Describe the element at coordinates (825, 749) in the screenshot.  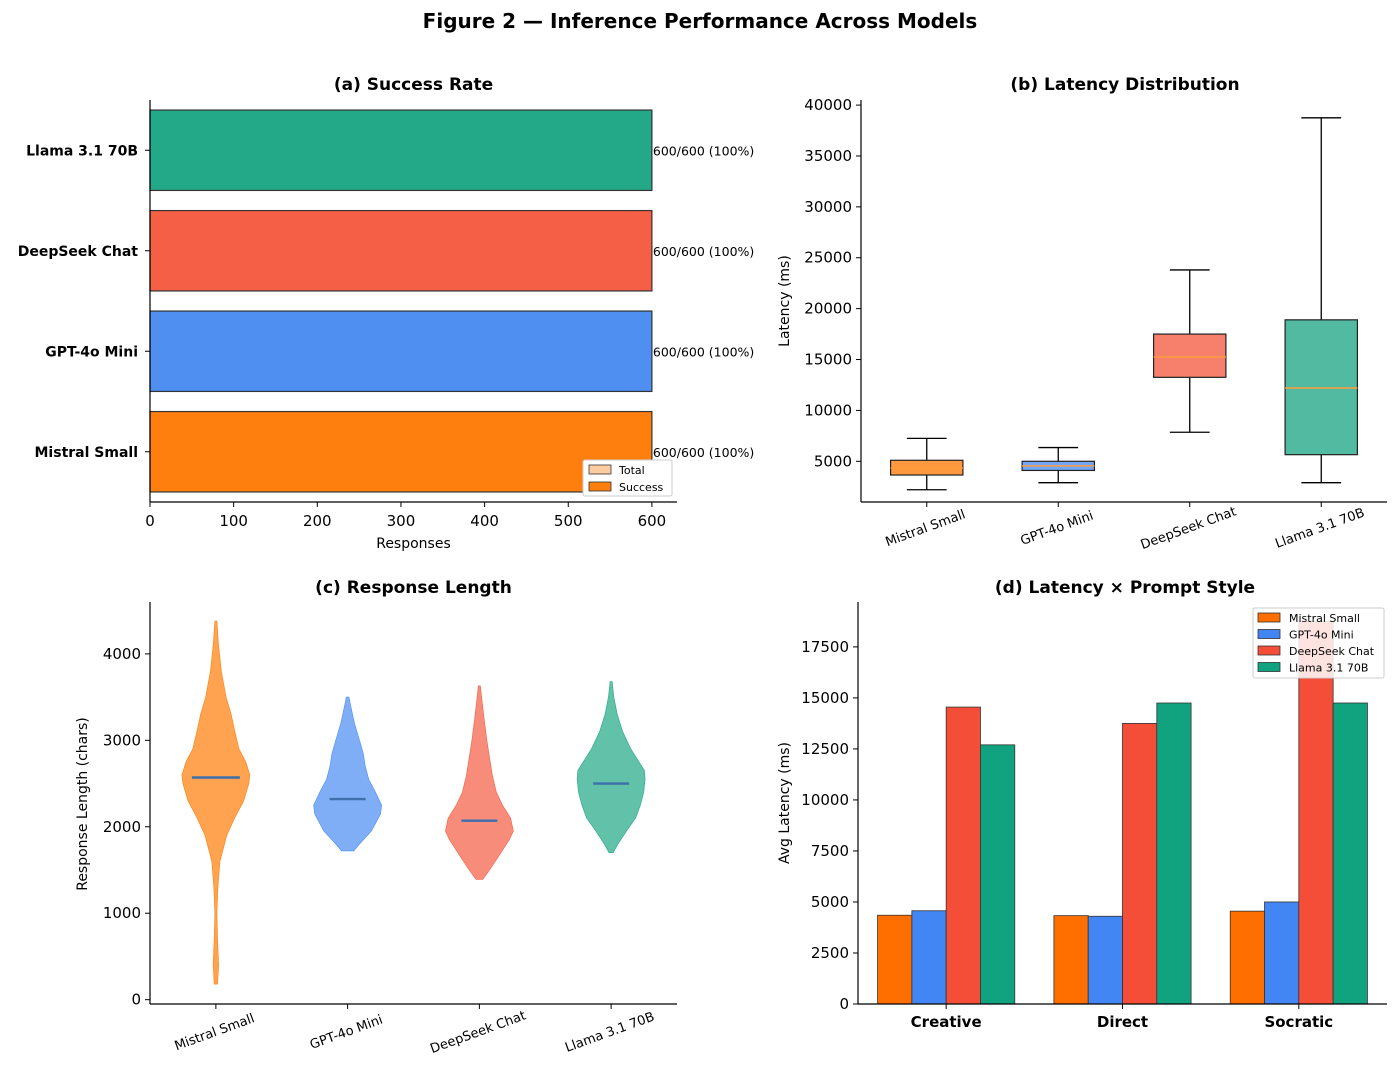
I see `panel-d-ytick-label: 12500` at that location.